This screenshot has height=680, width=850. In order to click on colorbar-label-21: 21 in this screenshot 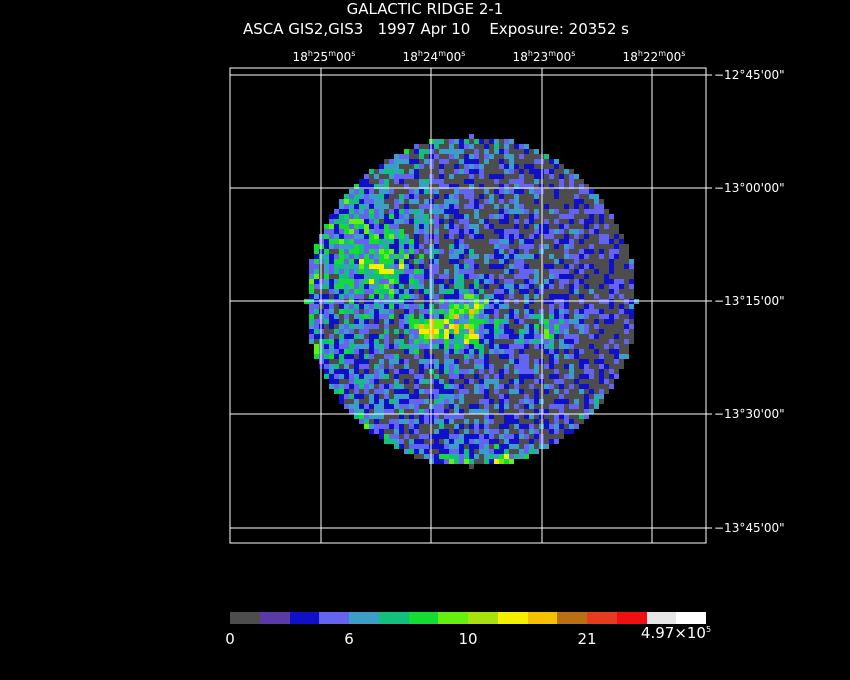, I will do `click(587, 639)`.